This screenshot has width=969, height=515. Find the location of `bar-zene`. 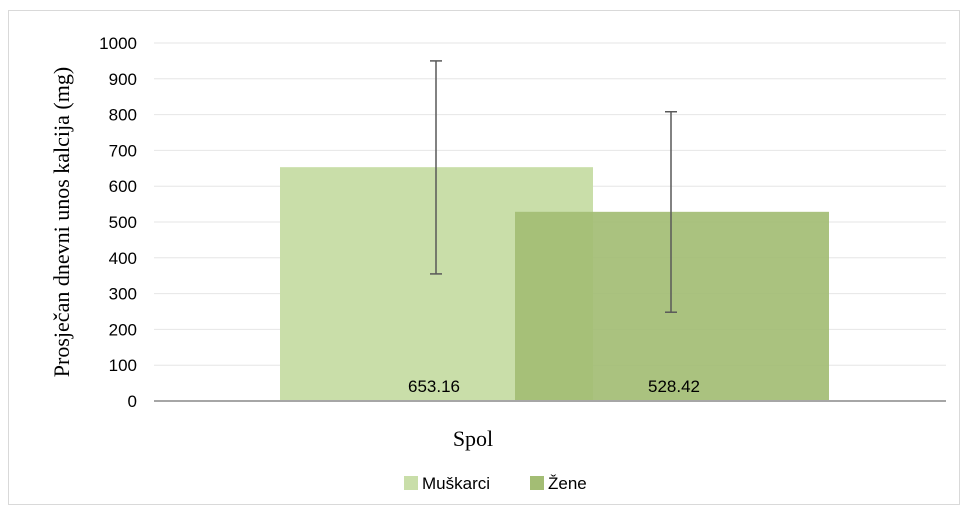

bar-zene is located at coordinates (672, 306).